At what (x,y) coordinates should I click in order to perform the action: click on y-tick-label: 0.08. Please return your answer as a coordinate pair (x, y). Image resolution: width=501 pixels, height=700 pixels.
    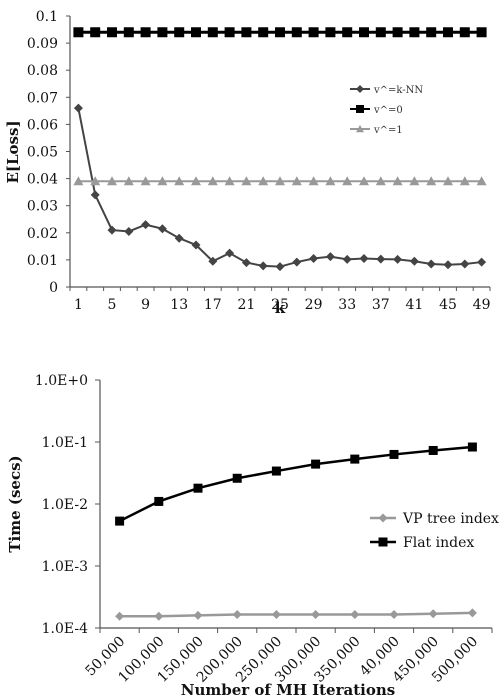
    Looking at the image, I should click on (42, 71).